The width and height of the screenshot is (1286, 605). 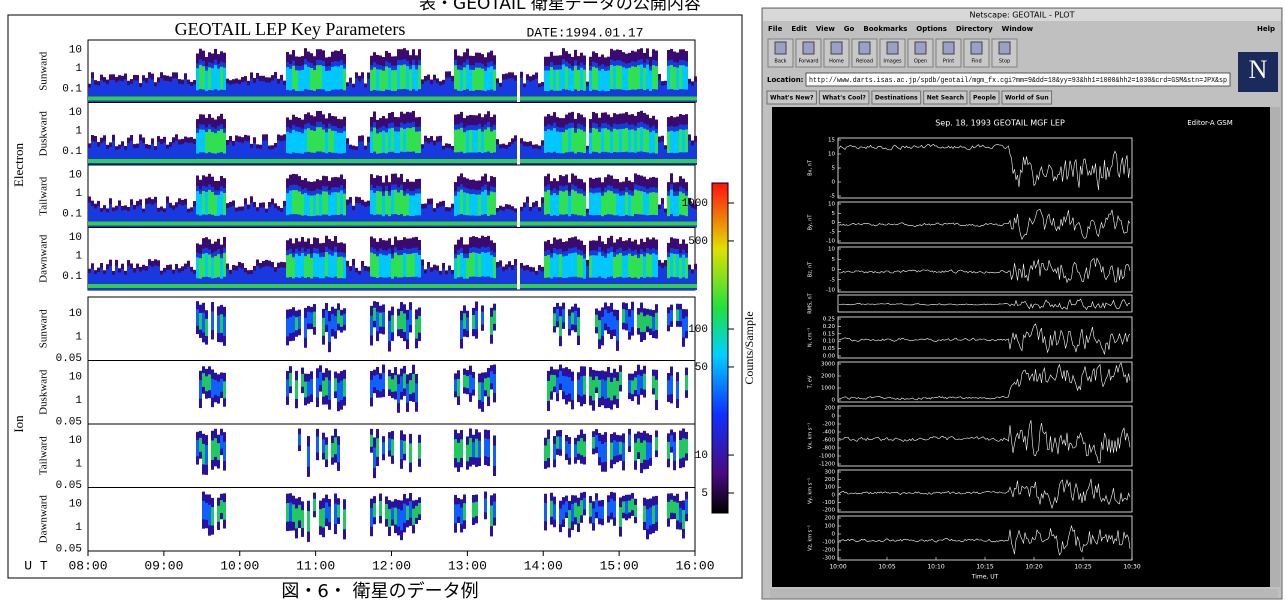 What do you see at coordinates (69, 486) in the screenshot?
I see `y-tick-label: 0.05` at bounding box center [69, 486].